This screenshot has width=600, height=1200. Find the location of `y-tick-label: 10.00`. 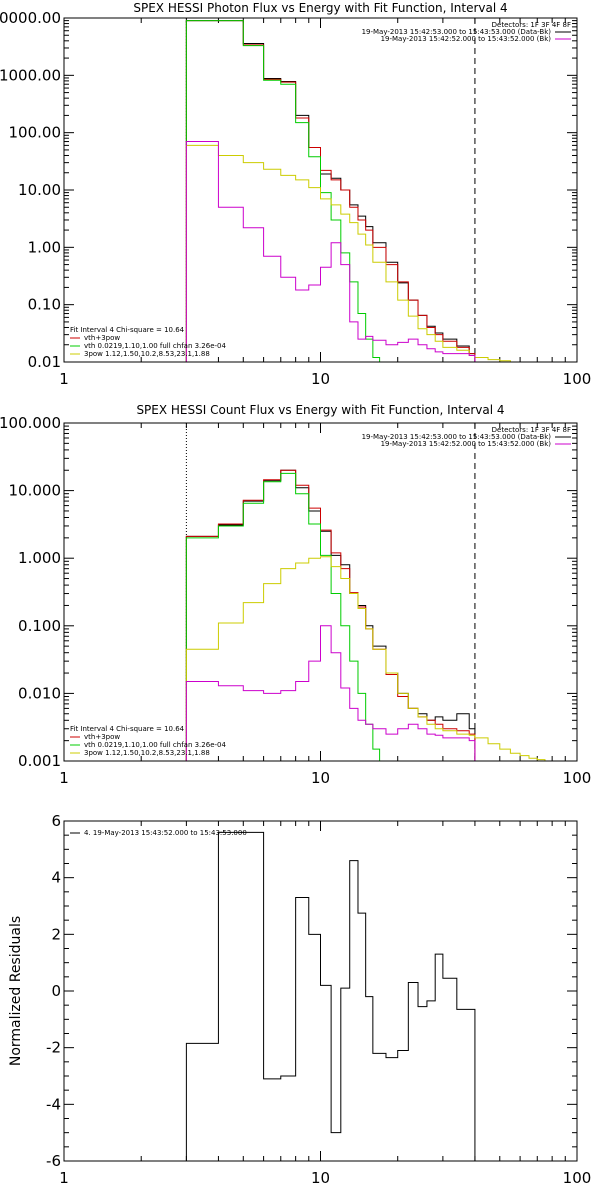

y-tick-label: 10.00 is located at coordinates (39, 190).